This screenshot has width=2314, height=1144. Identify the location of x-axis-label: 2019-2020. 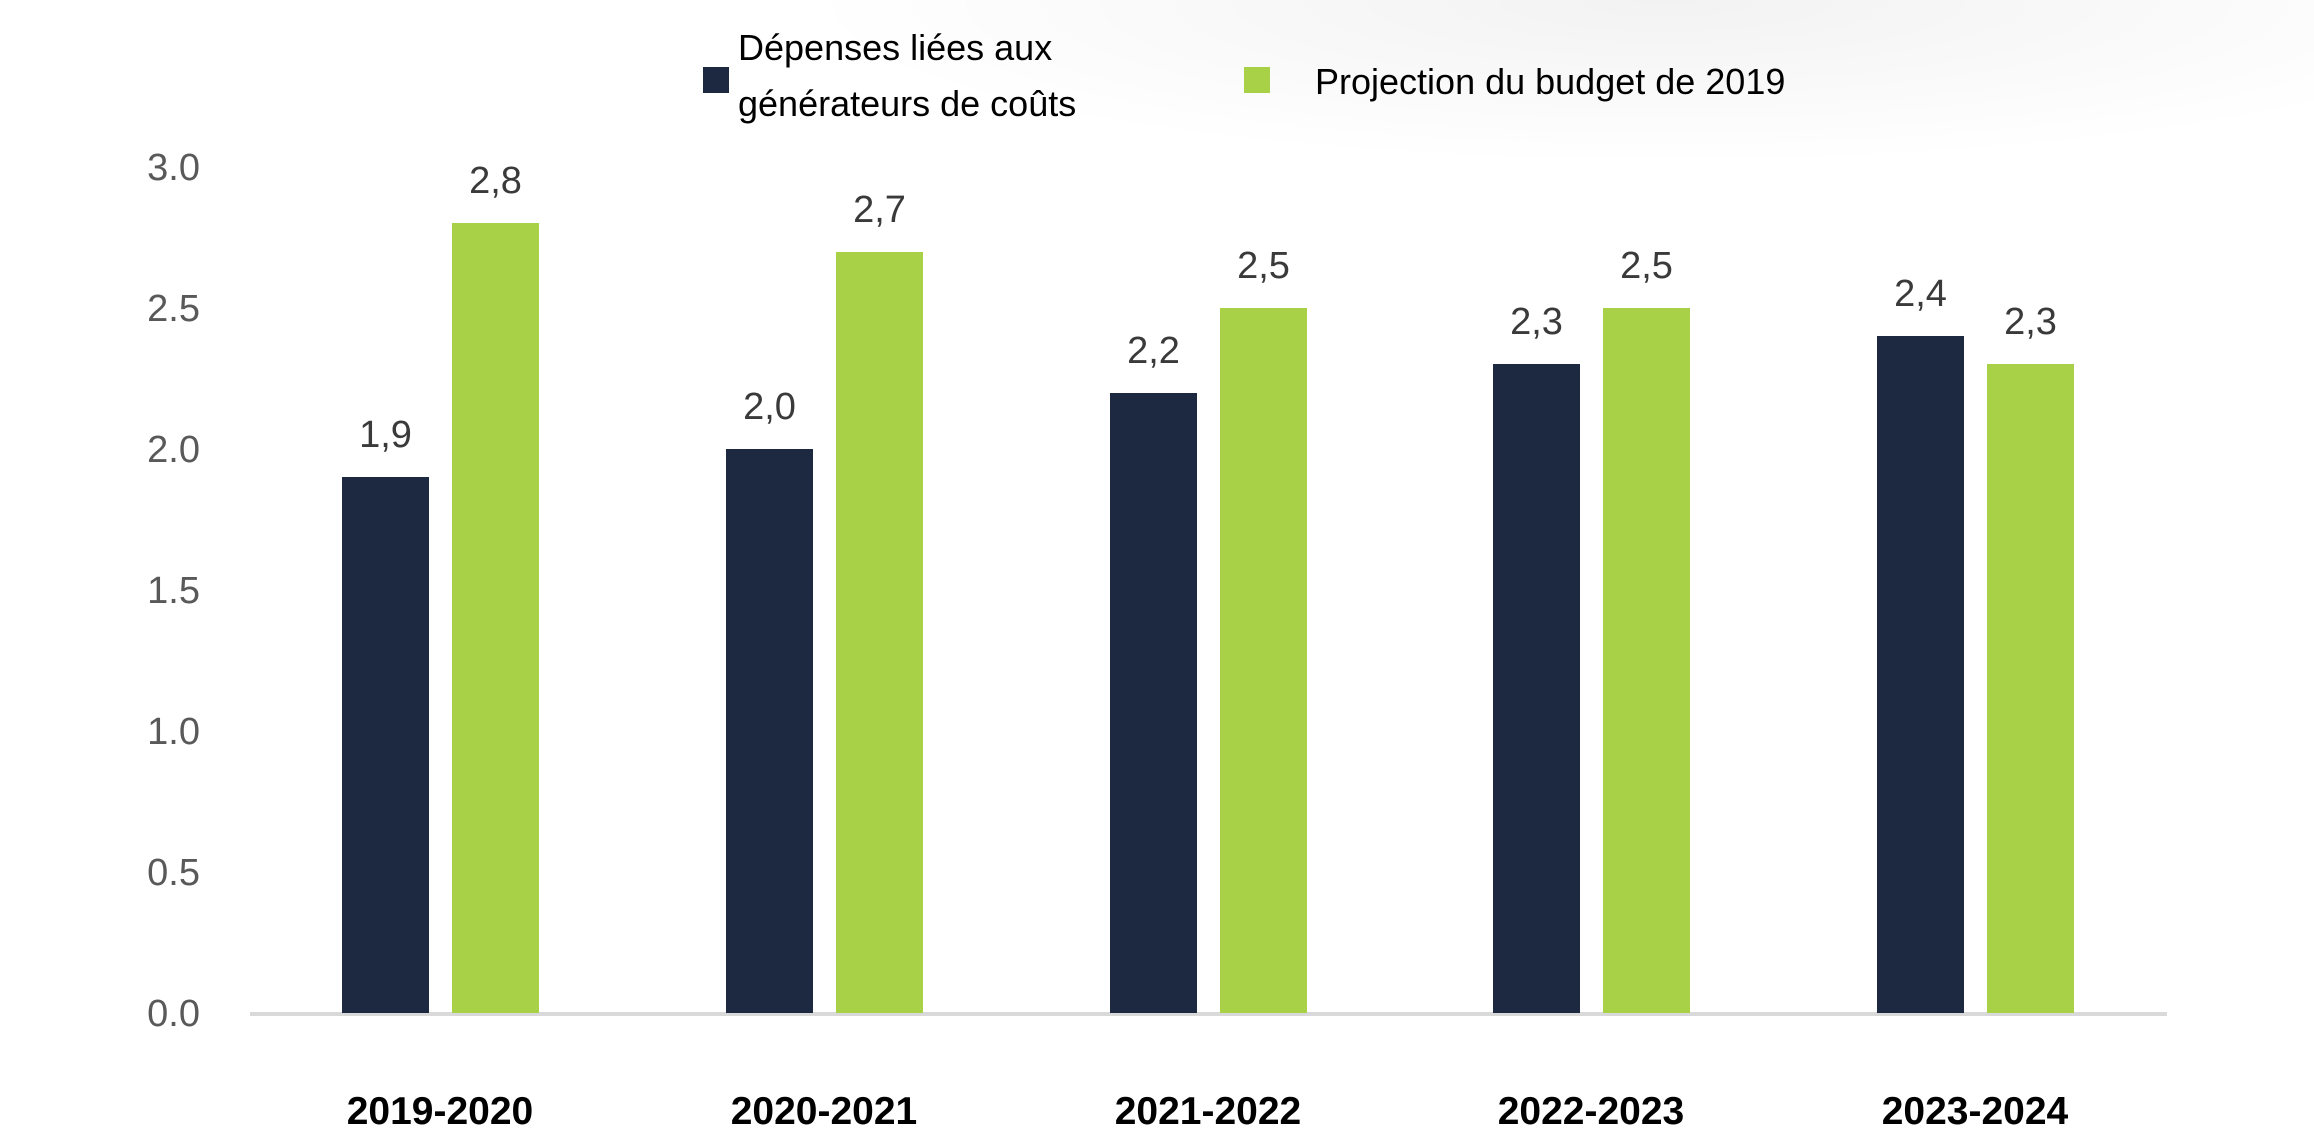
(440, 1111).